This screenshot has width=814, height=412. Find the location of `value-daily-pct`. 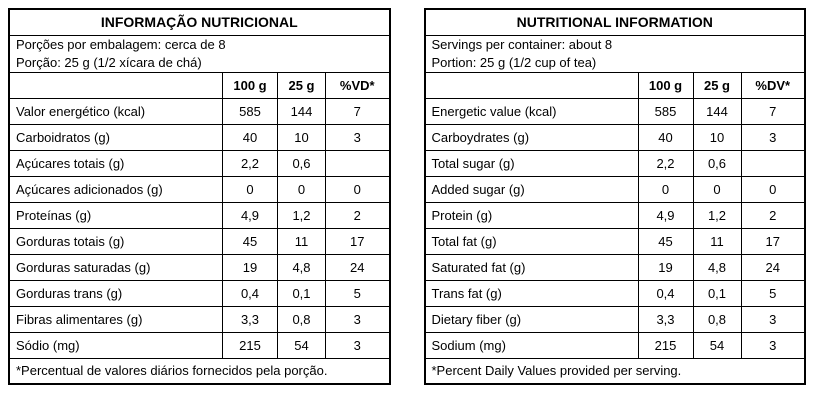

value-daily-pct is located at coordinates (357, 163).